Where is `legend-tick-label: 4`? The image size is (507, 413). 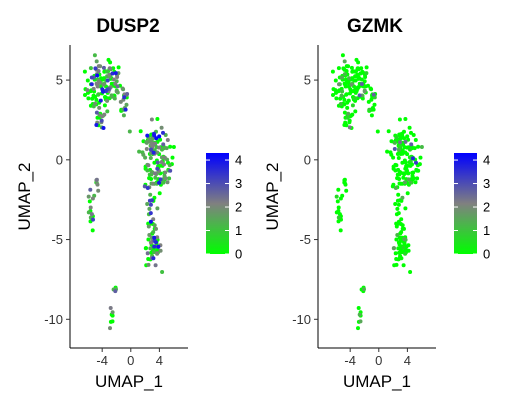
legend-tick-label: 4 is located at coordinates (238, 160).